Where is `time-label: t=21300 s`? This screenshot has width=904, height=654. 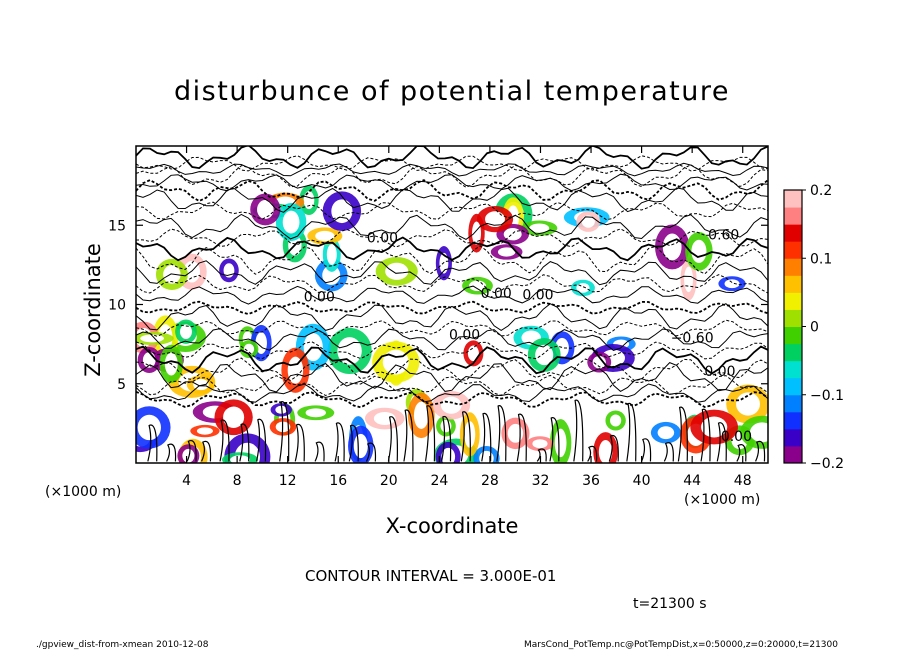
time-label: t=21300 s is located at coordinates (670, 604).